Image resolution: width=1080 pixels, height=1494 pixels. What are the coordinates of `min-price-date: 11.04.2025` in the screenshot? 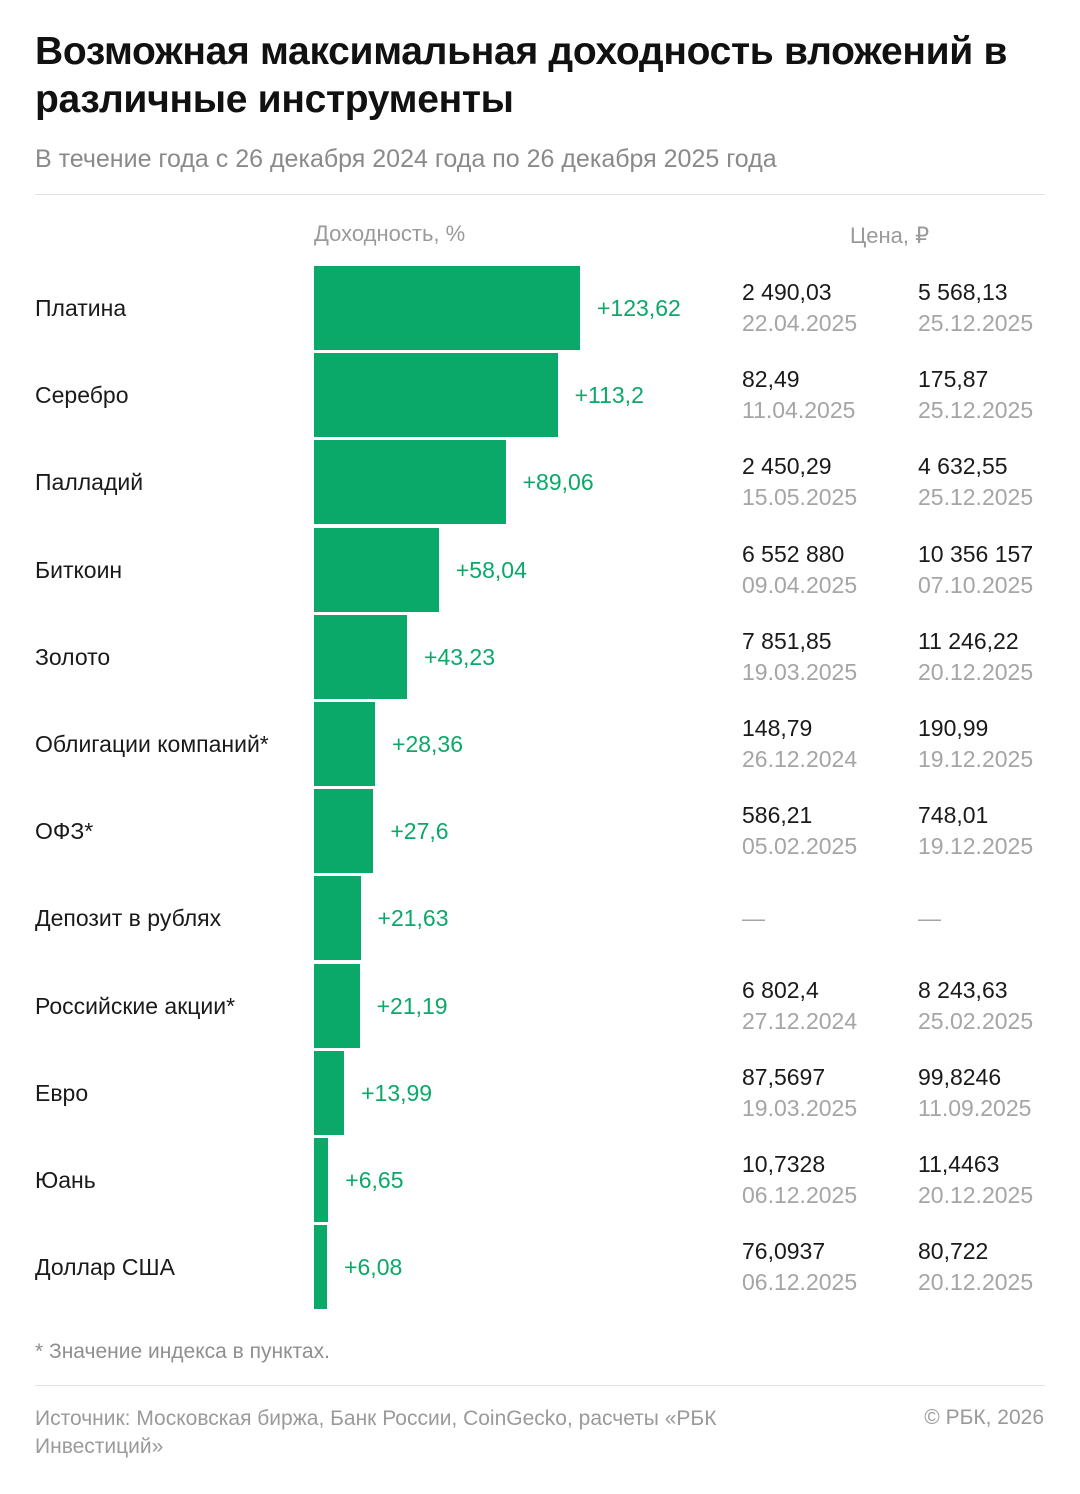 It's located at (799, 410).